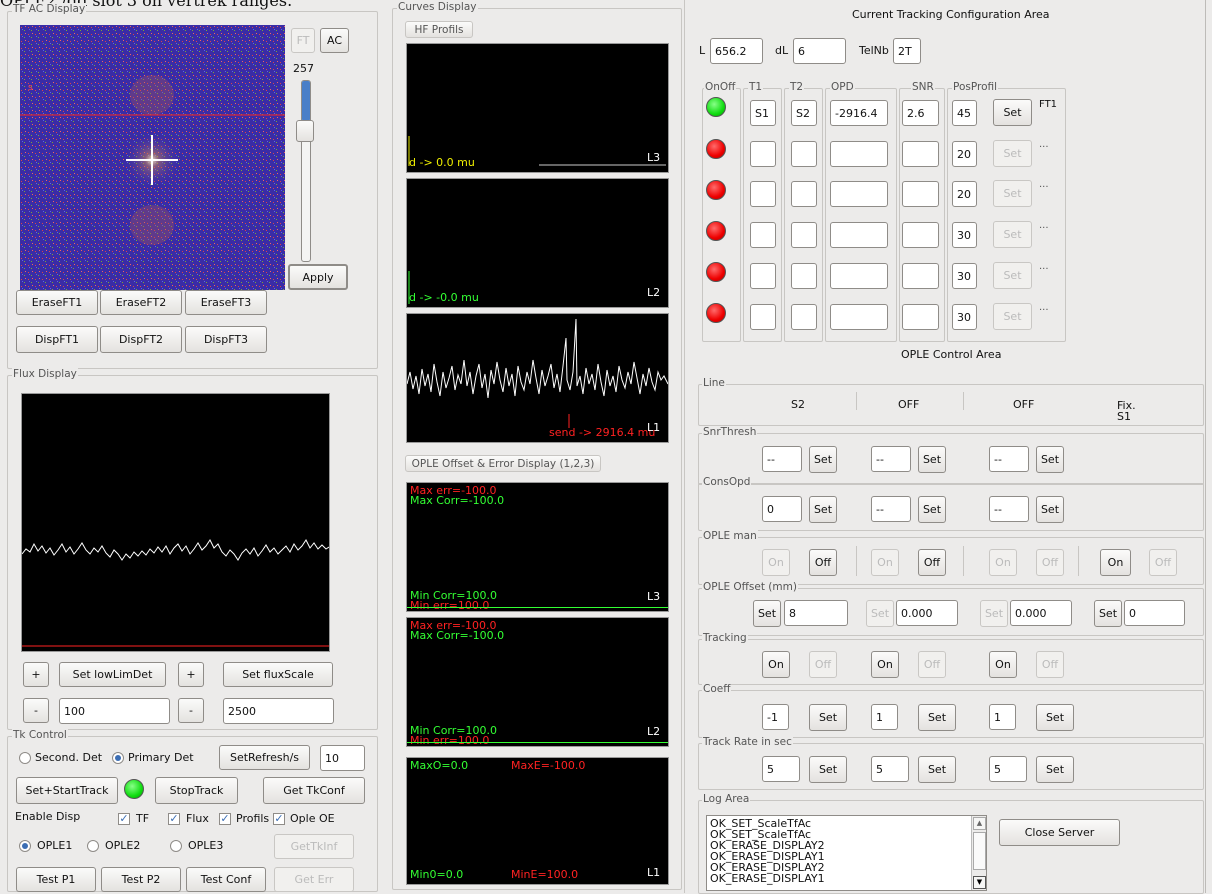 The image size is (1212, 894). What do you see at coordinates (736, 51) in the screenshot?
I see `l-input: 656.2` at bounding box center [736, 51].